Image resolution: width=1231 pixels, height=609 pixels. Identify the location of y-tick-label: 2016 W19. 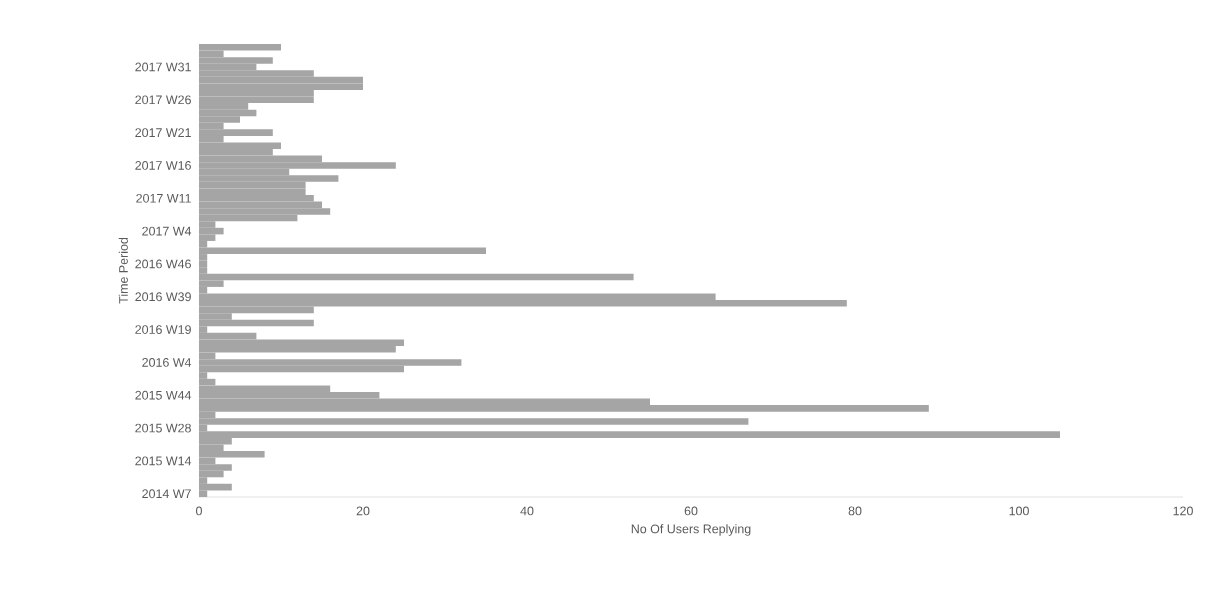
(163, 329).